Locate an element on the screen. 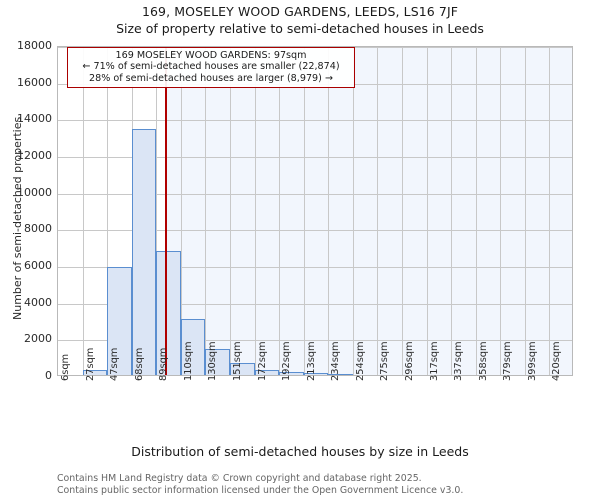 Image resolution: width=600 pixels, height=500 pixels. annotation-line-1: 169 MOSELEY WOOD GARDENS: 97sqm is located at coordinates (211, 55).